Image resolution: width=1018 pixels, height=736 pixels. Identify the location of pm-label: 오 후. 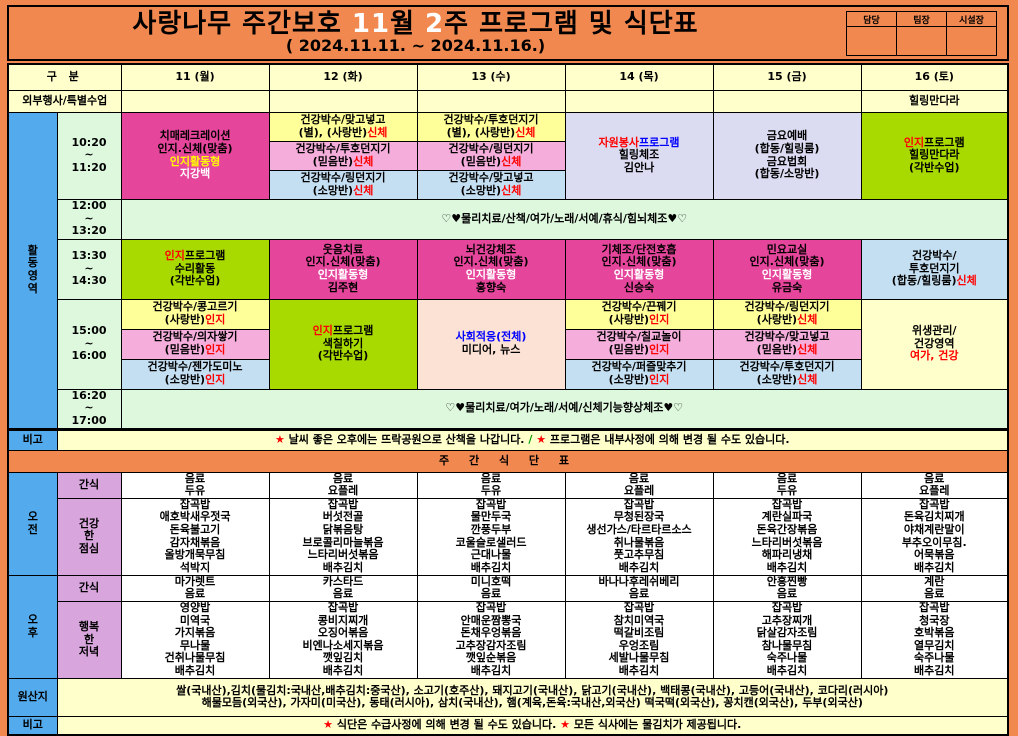
(32, 626).